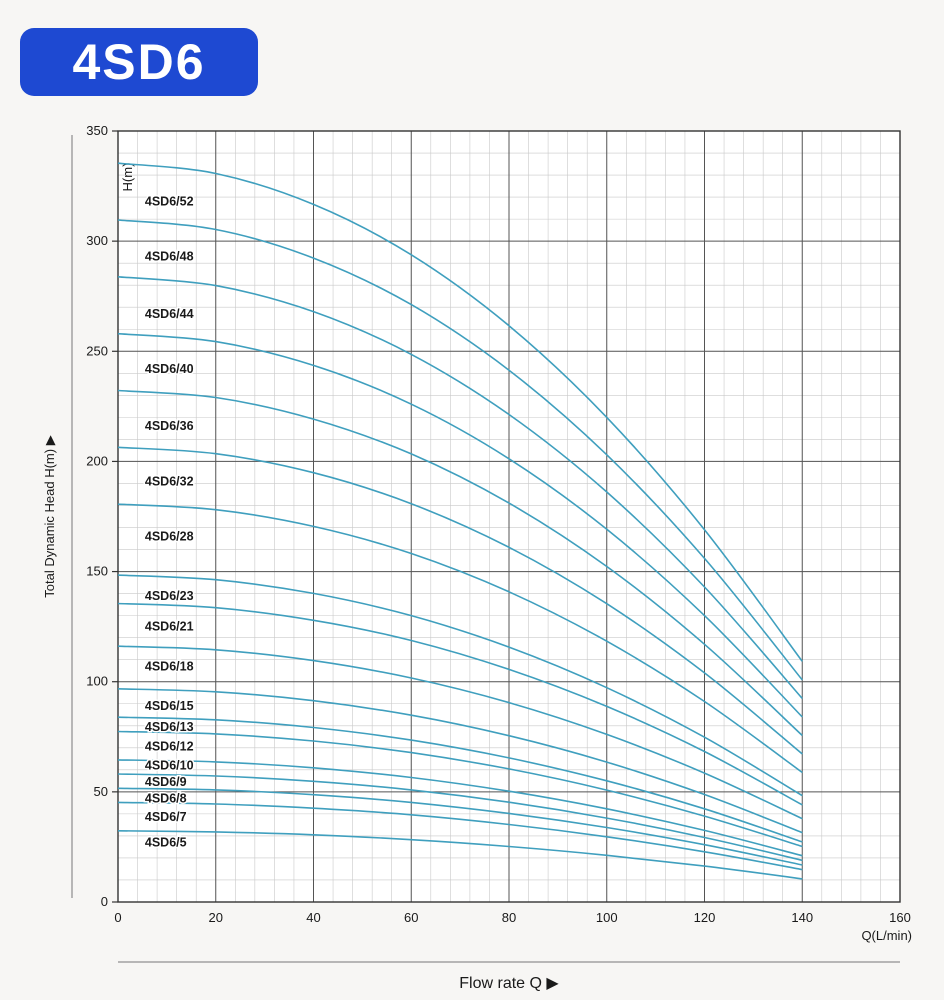 The width and height of the screenshot is (944, 1000). I want to click on x-tick-label: 100, so click(607, 917).